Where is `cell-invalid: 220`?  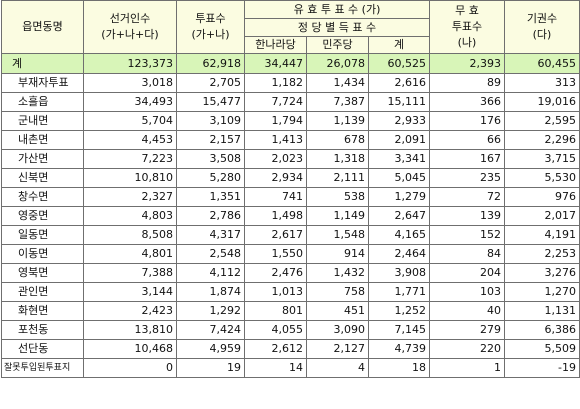 cell-invalid: 220 is located at coordinates (467, 349).